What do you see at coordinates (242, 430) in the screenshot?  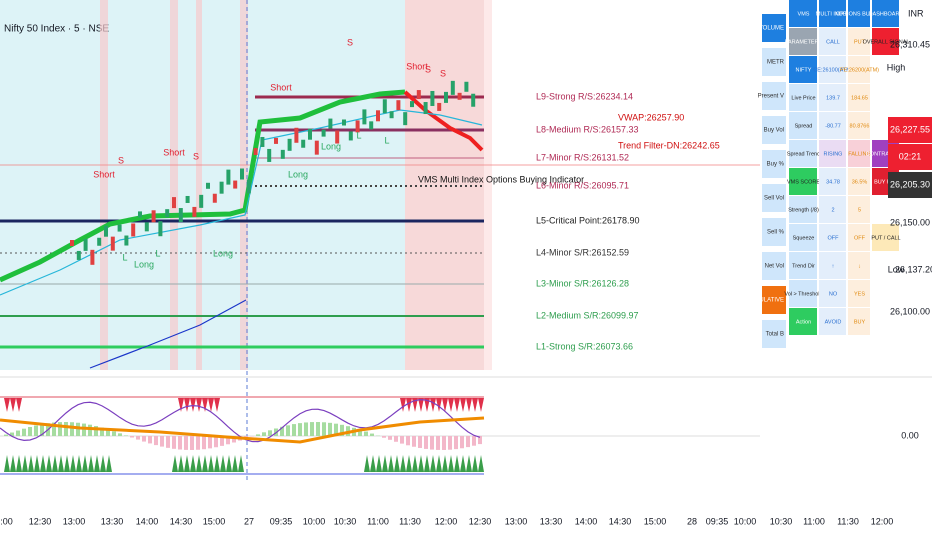 I see `osc-orange` at bounding box center [242, 430].